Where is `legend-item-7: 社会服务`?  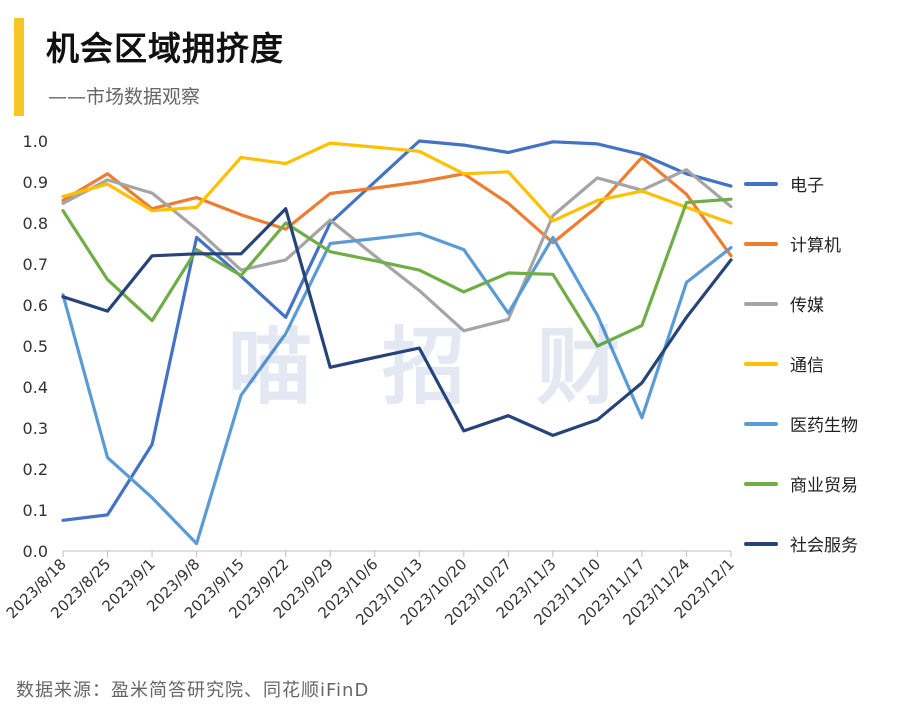 legend-item-7: 社会服务 is located at coordinates (801, 543).